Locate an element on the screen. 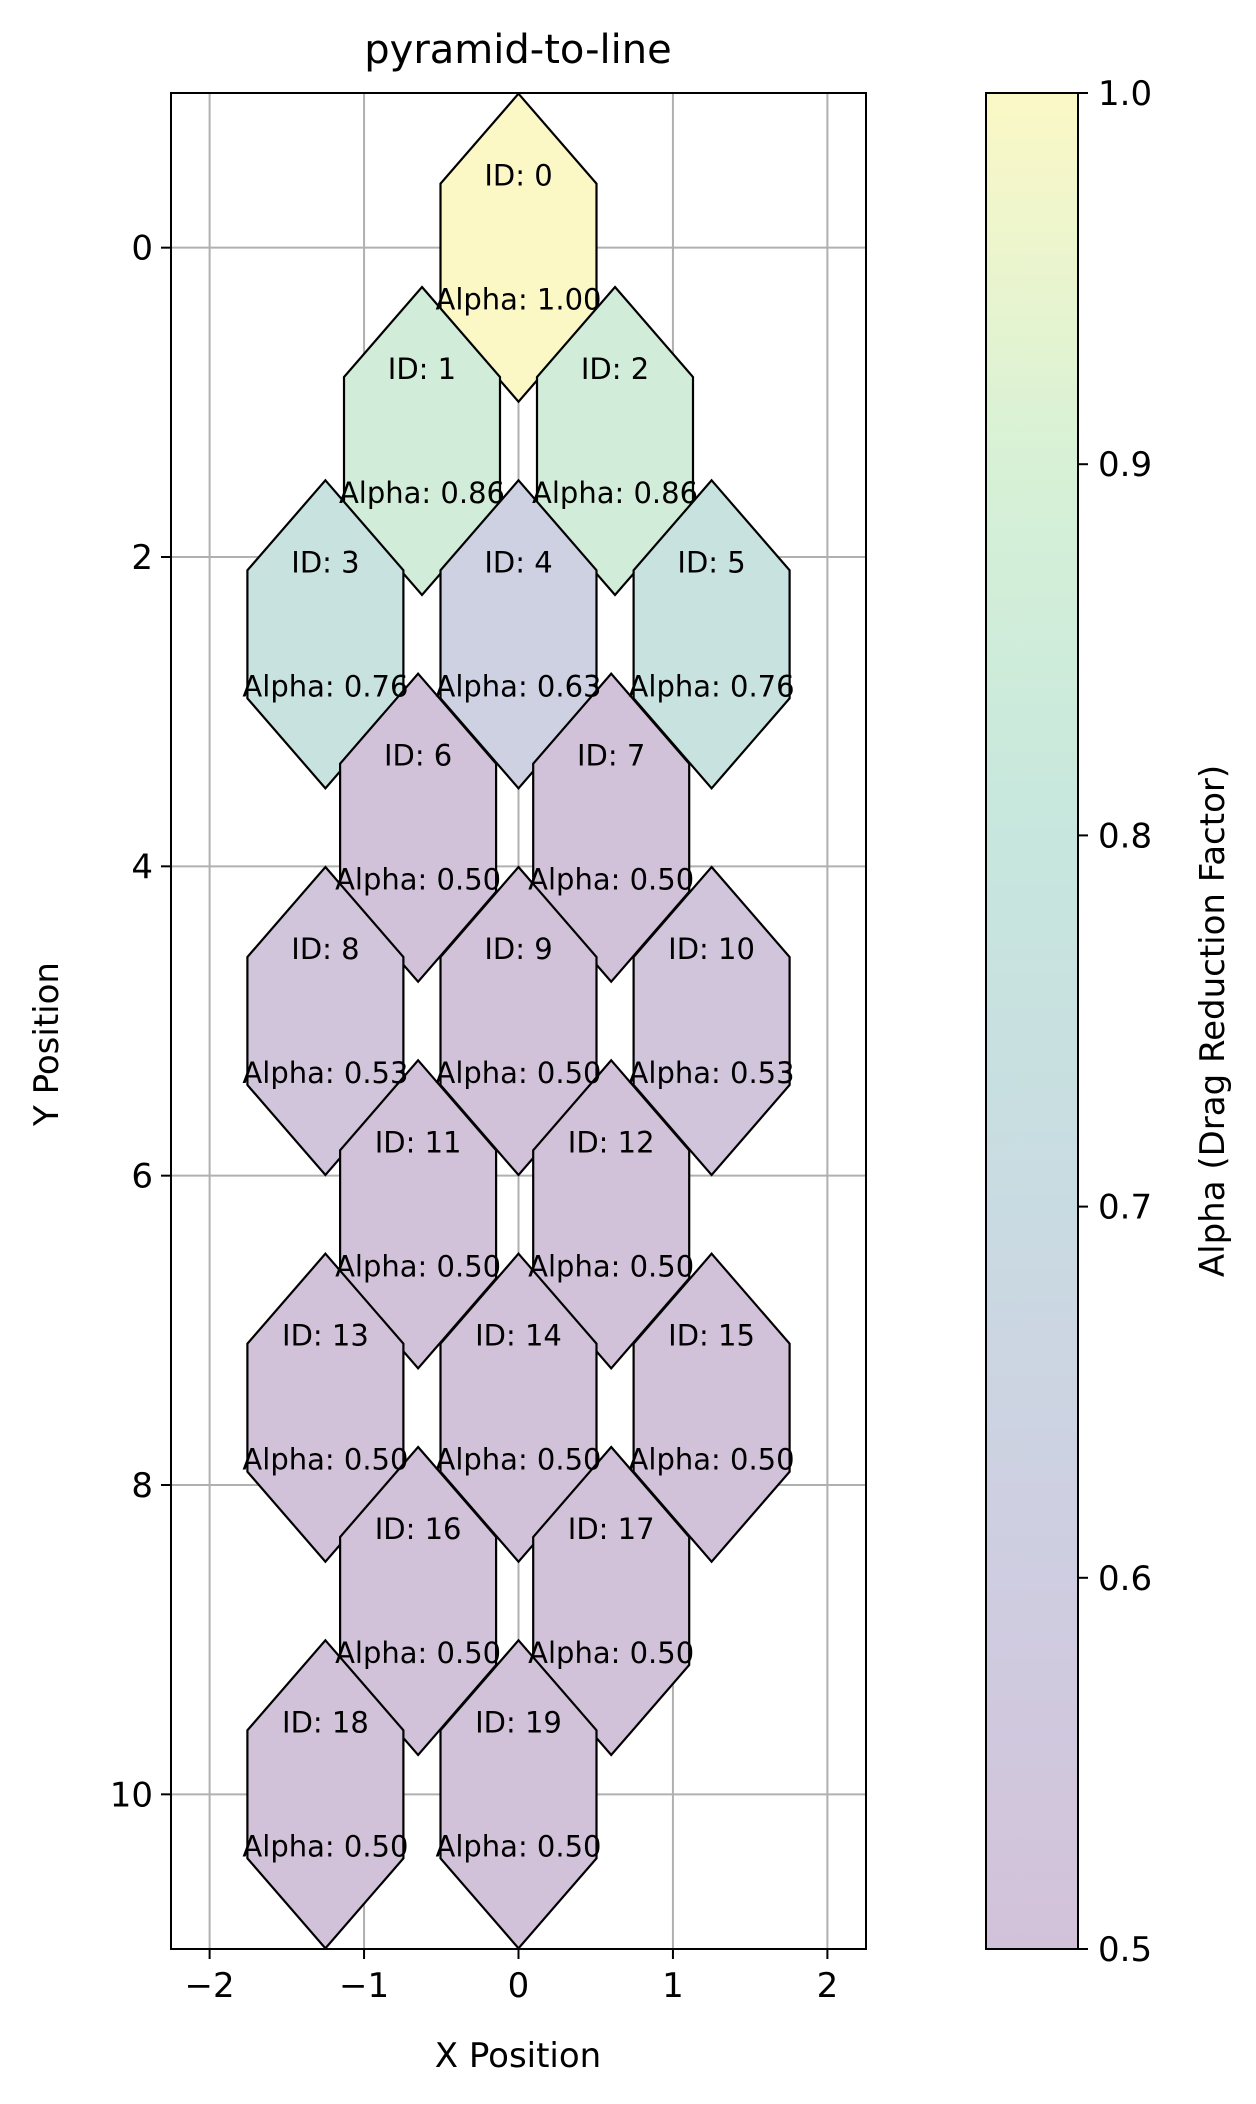 This screenshot has height=2104, width=1256. hexagon-id-label: ID: 19 is located at coordinates (518, 1722).